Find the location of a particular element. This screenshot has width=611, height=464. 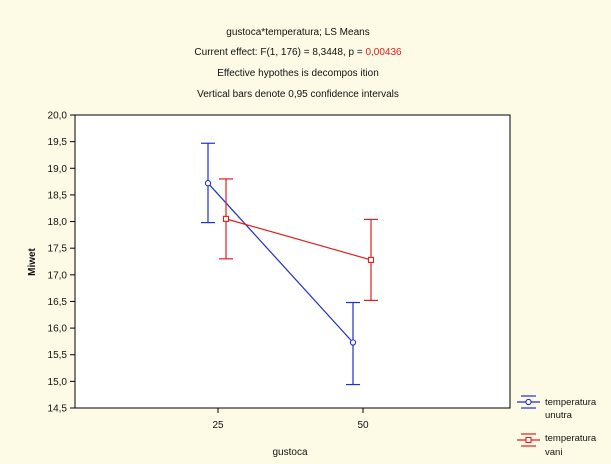

legend-label-vani-line1: temperatura is located at coordinates (571, 438).